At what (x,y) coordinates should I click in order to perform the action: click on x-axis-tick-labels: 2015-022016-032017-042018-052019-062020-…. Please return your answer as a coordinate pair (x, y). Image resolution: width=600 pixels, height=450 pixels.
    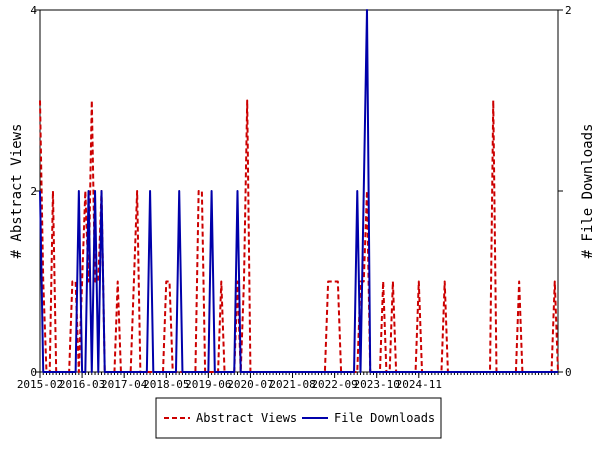
    Looking at the image, I should click on (229, 381).